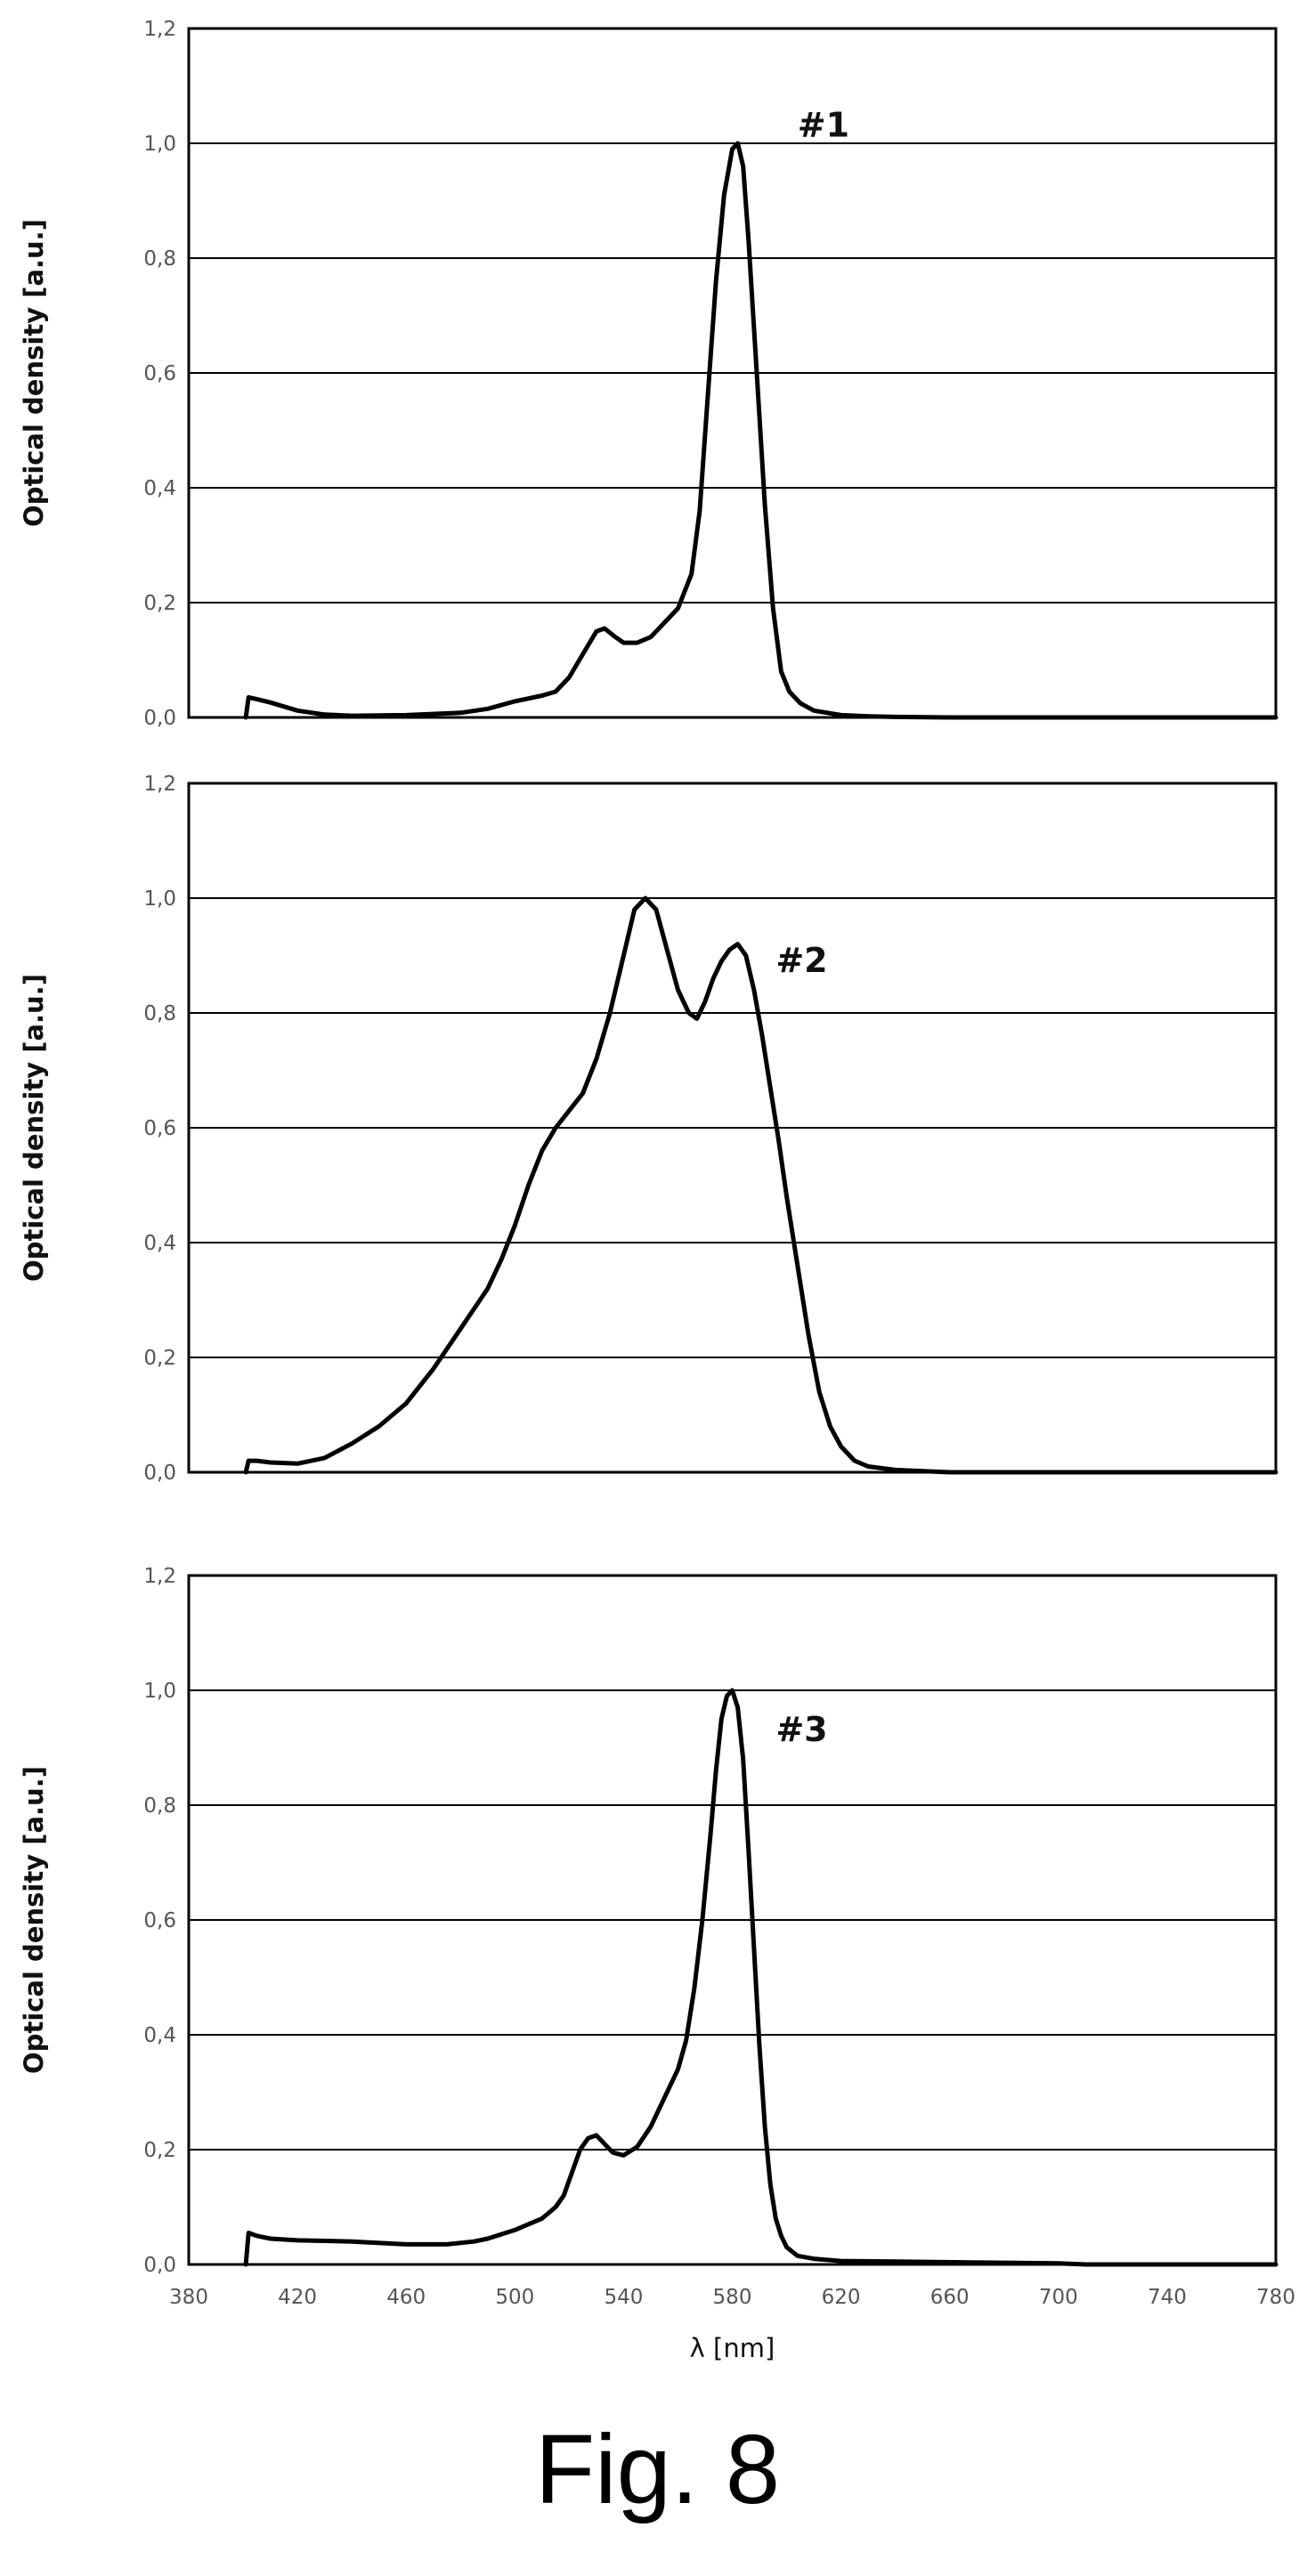  What do you see at coordinates (732, 2348) in the screenshot?
I see `x-axis-label: λ [nm]` at bounding box center [732, 2348].